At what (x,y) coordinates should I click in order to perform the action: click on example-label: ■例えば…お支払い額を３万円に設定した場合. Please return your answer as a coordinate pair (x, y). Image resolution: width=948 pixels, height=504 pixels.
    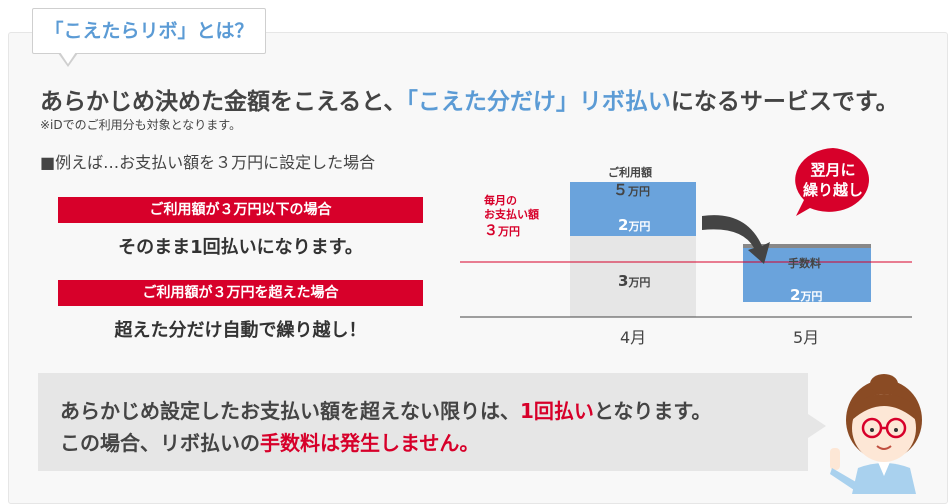
    Looking at the image, I should click on (208, 162).